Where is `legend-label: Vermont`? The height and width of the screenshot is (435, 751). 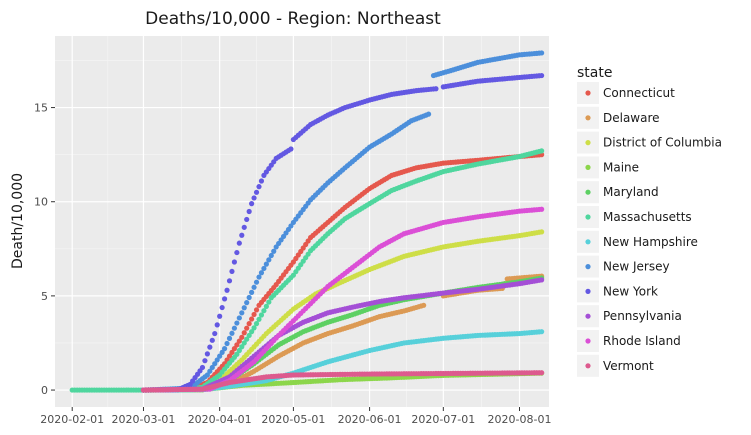
legend-label: Vermont is located at coordinates (628, 366).